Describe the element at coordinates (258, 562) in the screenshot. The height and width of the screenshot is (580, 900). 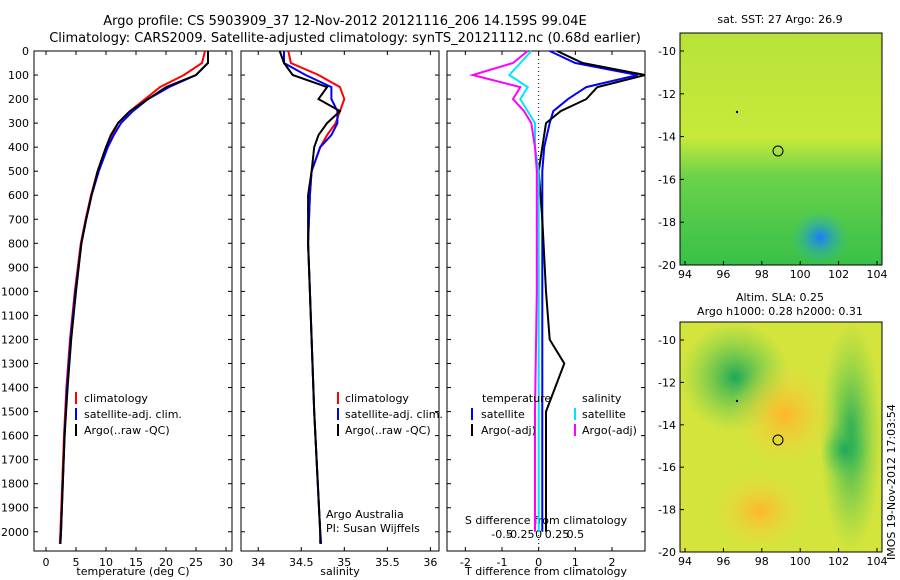
I see `x-tick-label: 34` at that location.